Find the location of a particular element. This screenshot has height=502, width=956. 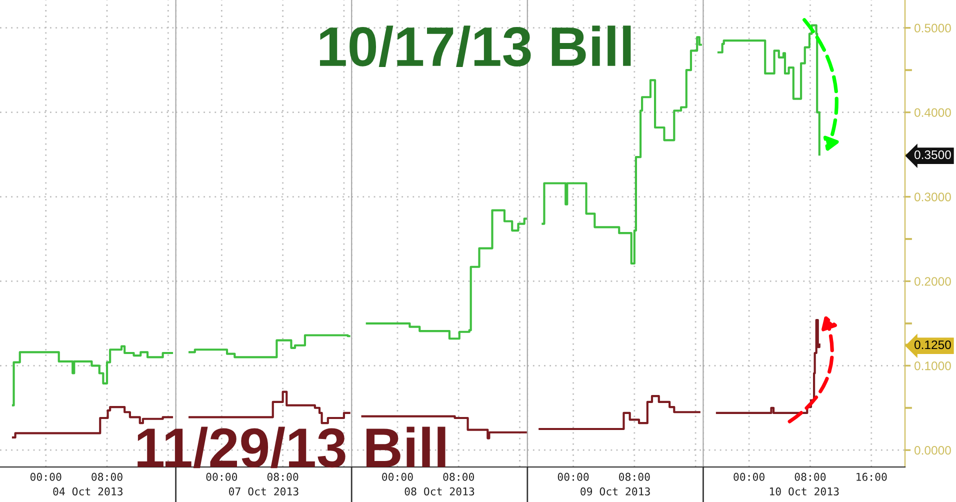

x-axis-title: 04 Oct 2013 is located at coordinates (88, 491).